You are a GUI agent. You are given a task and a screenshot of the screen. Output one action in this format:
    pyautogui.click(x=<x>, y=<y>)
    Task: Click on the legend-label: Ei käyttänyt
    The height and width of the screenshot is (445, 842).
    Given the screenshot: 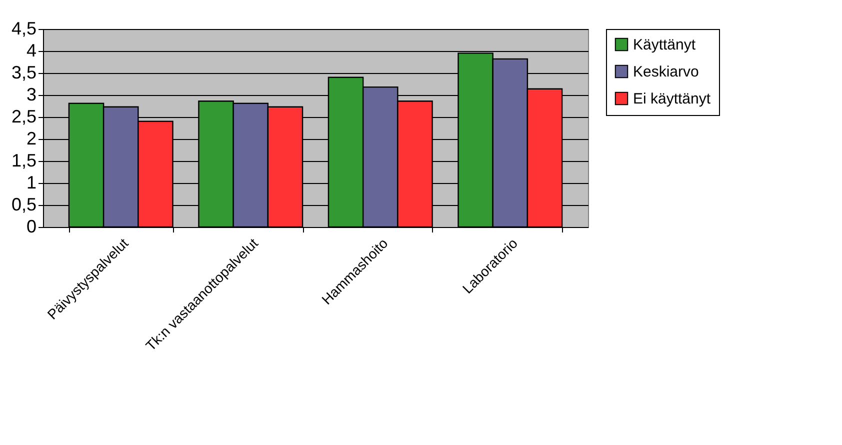 What is the action you would take?
    pyautogui.click(x=672, y=99)
    